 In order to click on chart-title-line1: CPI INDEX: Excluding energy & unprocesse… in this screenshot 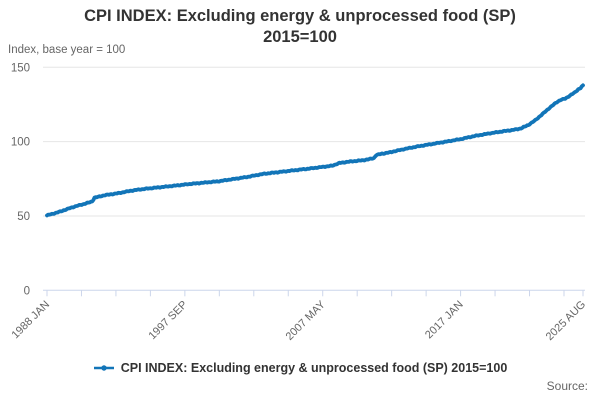, I will do `click(300, 16)`.